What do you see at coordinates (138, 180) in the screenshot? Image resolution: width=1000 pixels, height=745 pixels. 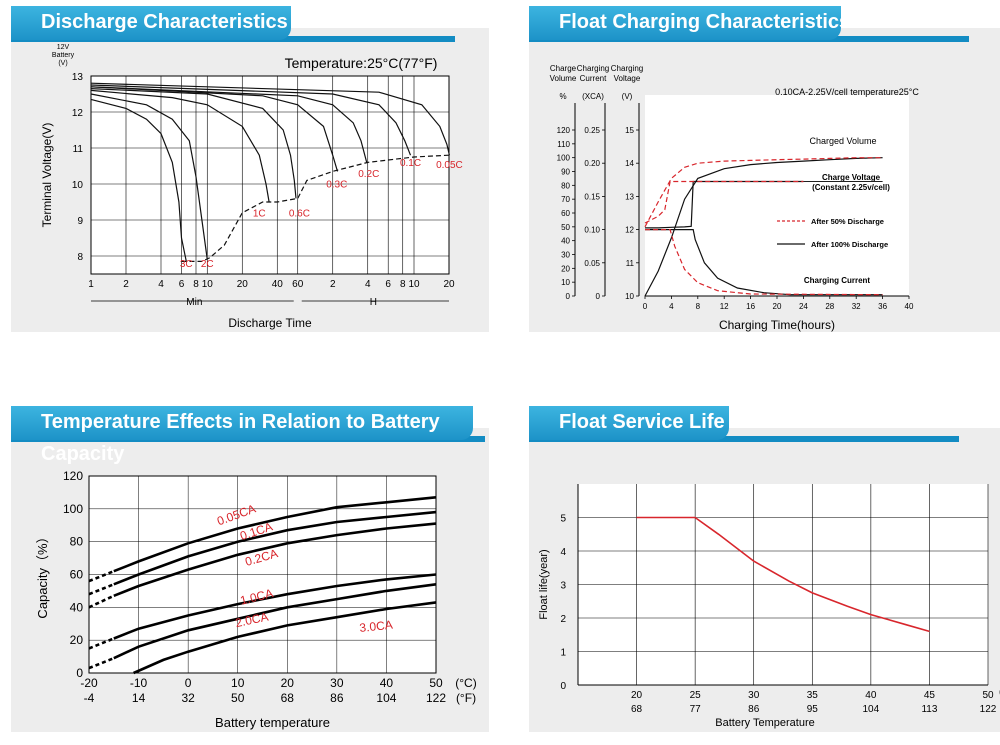 I see `series-line-3C` at bounding box center [138, 180].